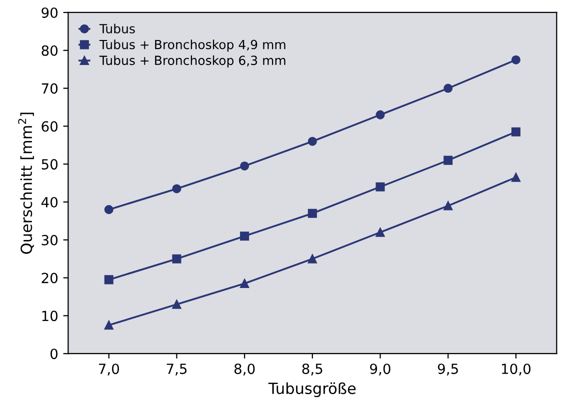 The height and width of the screenshot is (416, 568). I want to click on x-axis-title: Tubusgröße, so click(312, 390).